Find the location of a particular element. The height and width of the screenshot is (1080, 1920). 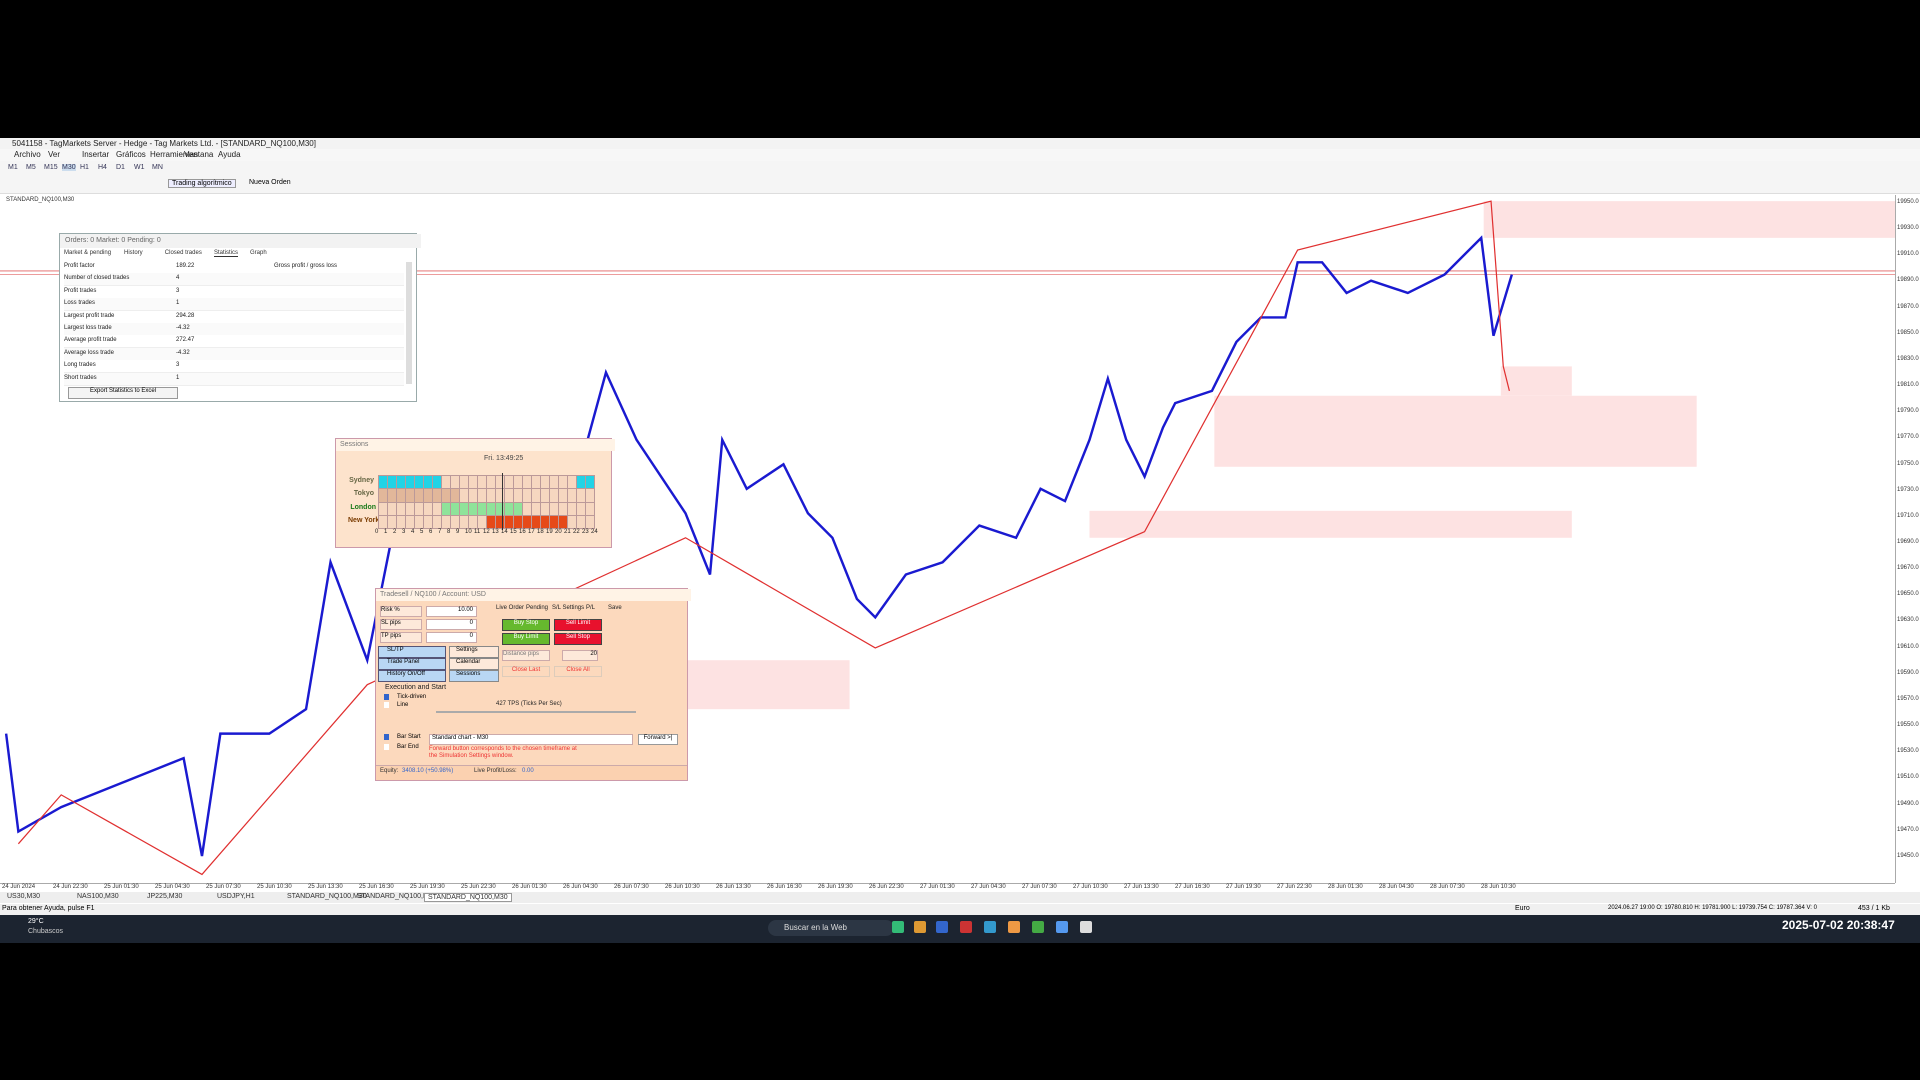

export-button: Export Statistics to Excel is located at coordinates (123, 393).